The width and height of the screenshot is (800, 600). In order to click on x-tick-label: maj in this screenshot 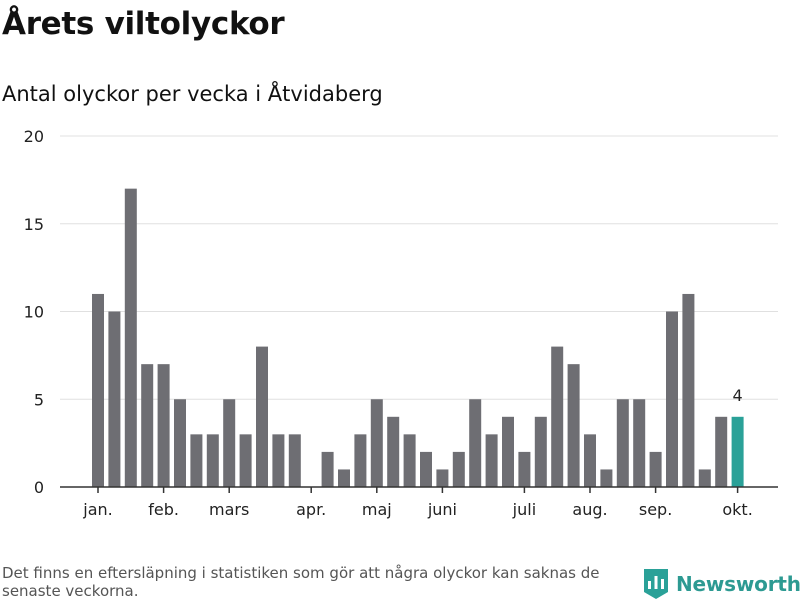, I will do `click(377, 509)`.